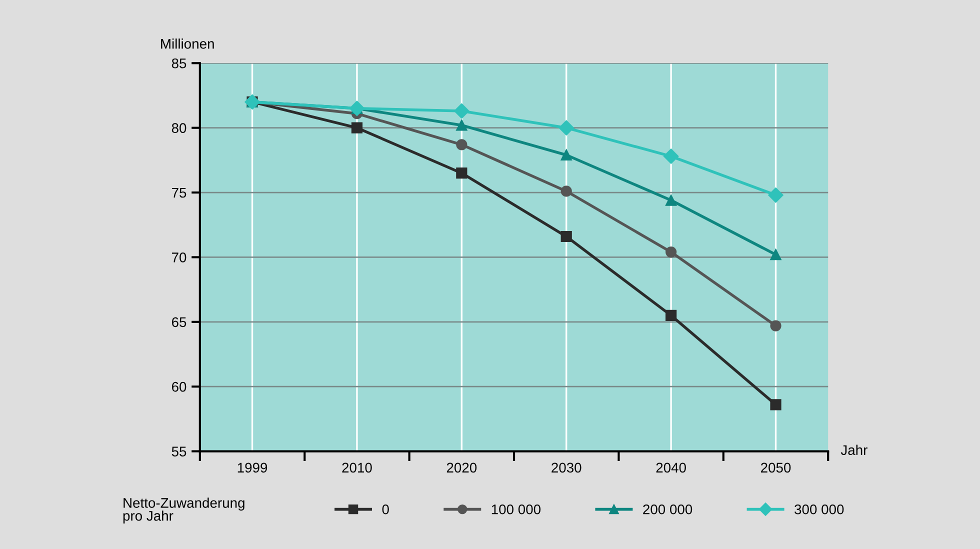 This screenshot has height=549, width=980. Describe the element at coordinates (179, 128) in the screenshot. I see `y-tick-label: 80` at that location.